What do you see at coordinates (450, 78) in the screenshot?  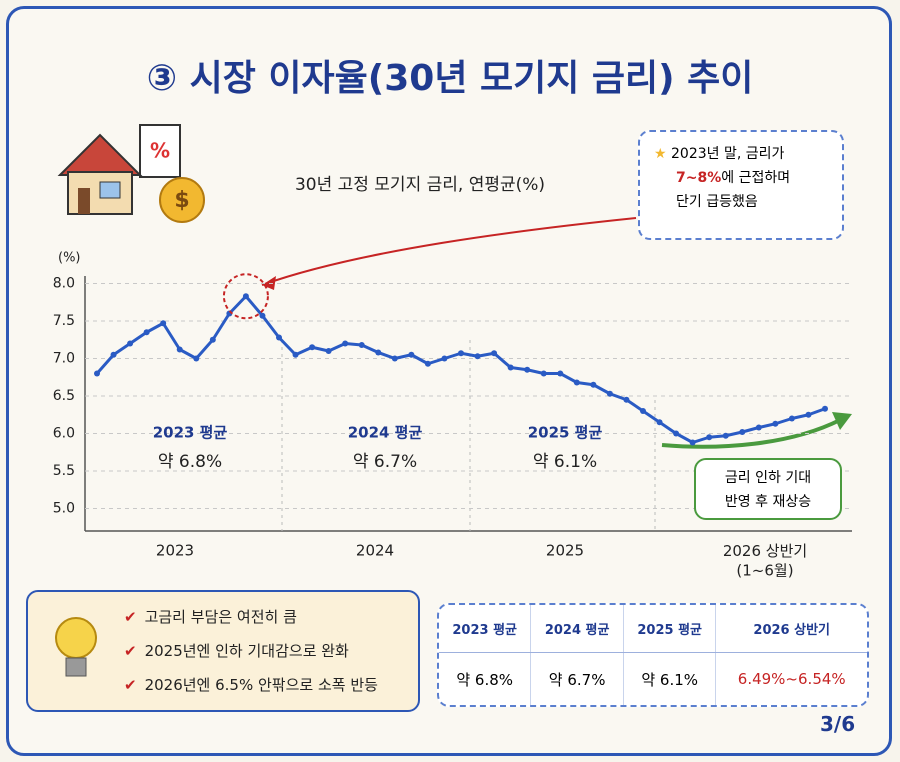 I see `chart-title: ③ 시장 이자율(30년 모기지 금리) 추이` at bounding box center [450, 78].